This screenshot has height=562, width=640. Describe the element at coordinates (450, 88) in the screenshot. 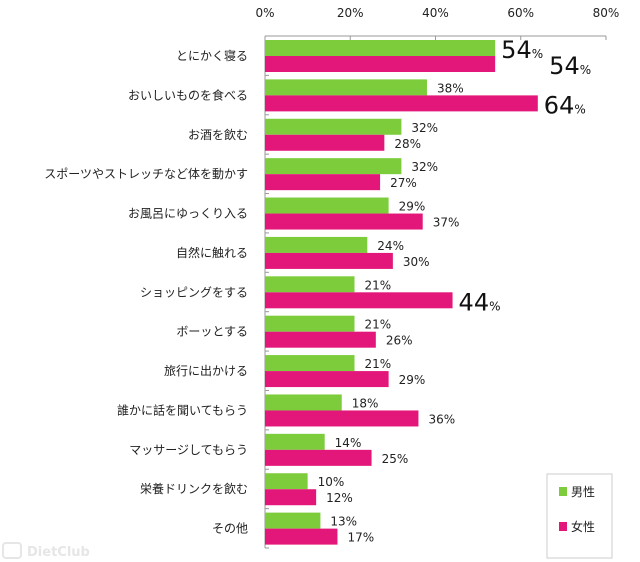

I see `data-label: 38%` at that location.